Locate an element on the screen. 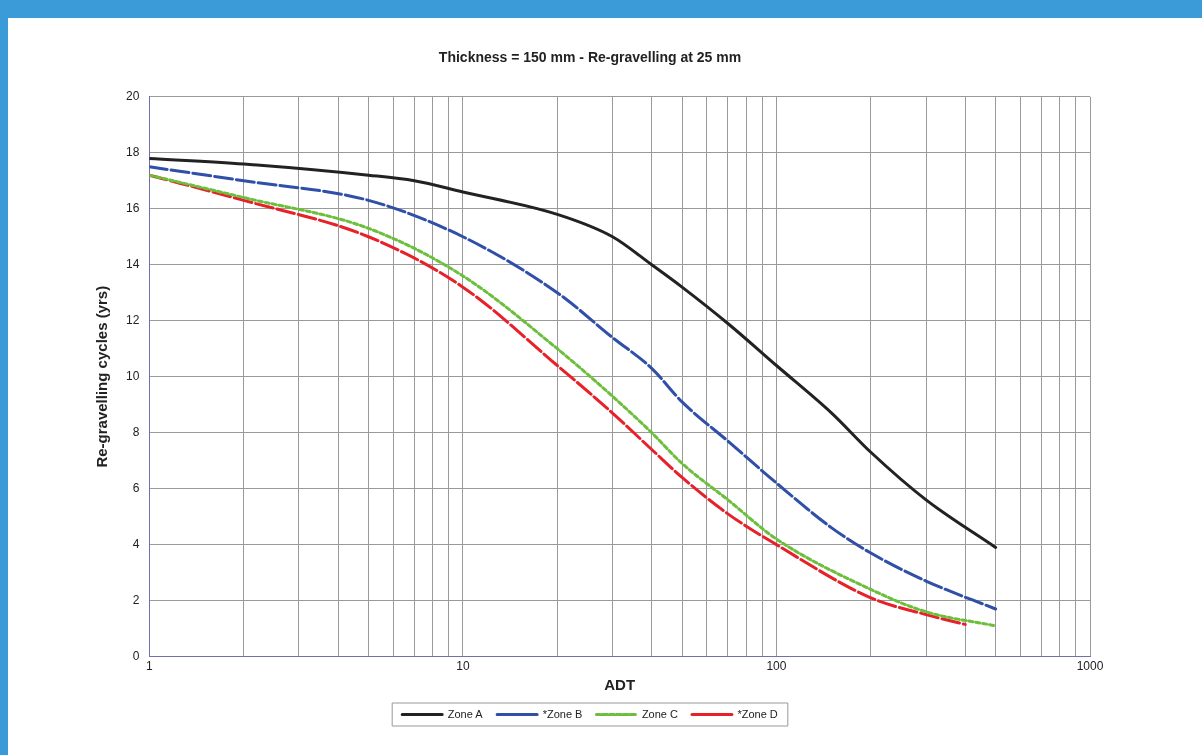 The height and width of the screenshot is (755, 1202). x-tick-label: 1 is located at coordinates (149, 666).